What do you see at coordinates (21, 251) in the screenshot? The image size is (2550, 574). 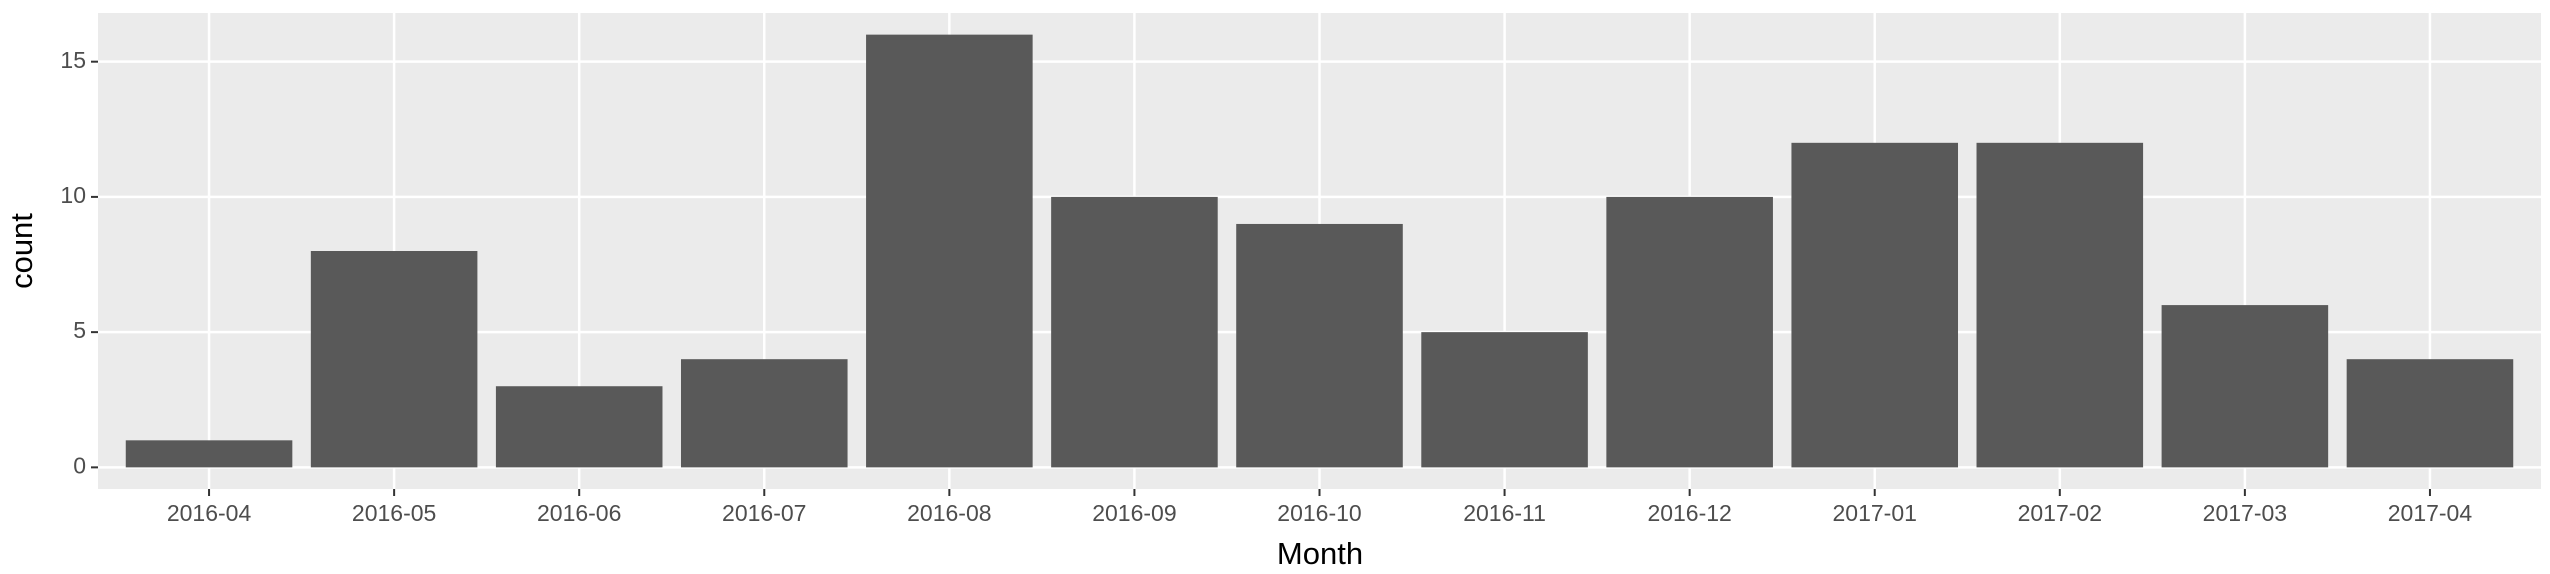 I see `y-axis-title: count` at bounding box center [21, 251].